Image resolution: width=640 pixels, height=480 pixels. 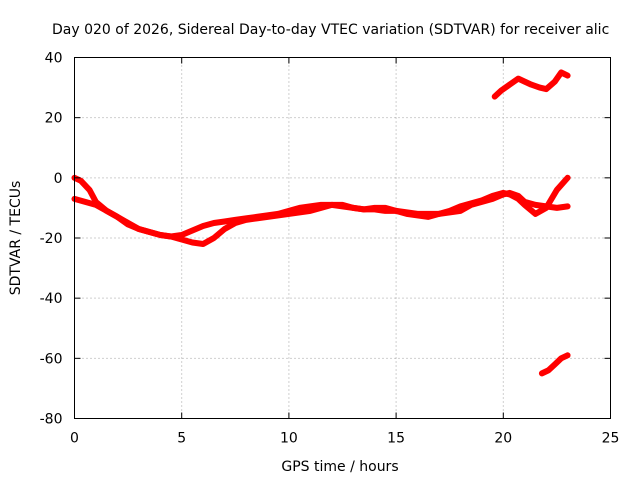 I want to click on x-tick-label: 0, so click(x=74, y=439).